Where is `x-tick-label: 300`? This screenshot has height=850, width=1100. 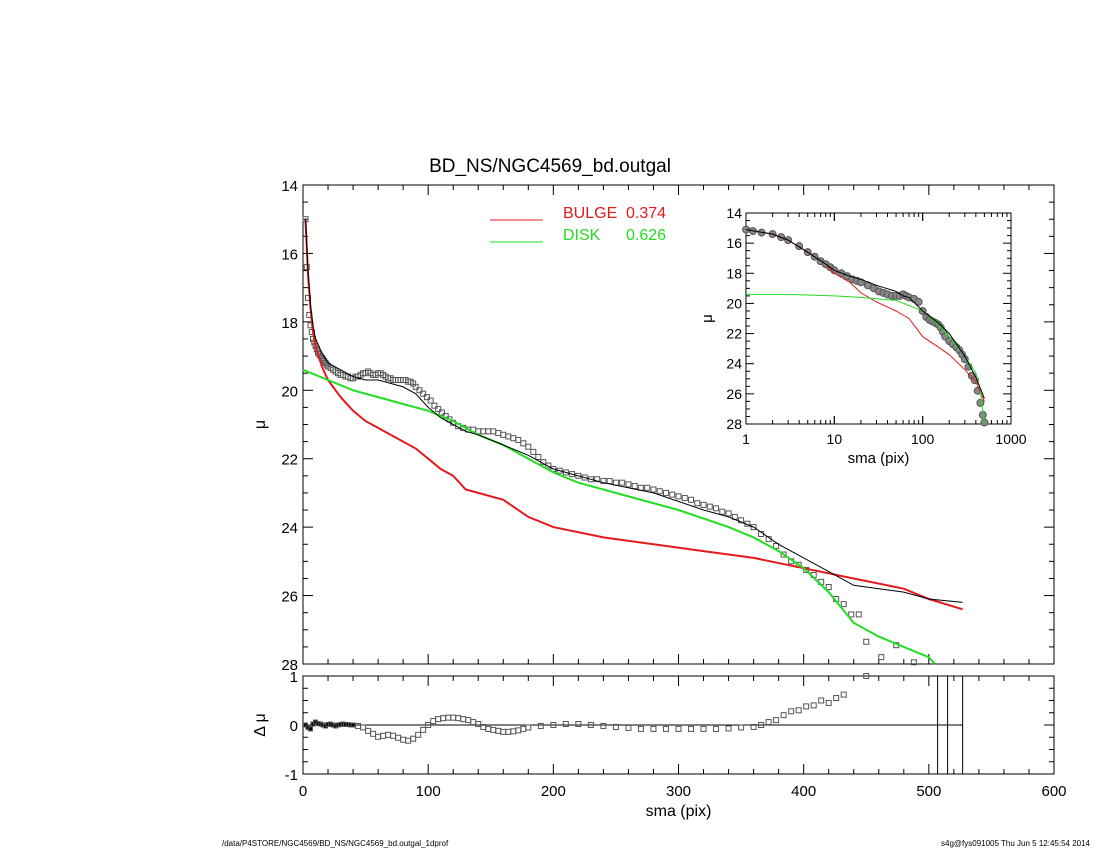
x-tick-label: 300 is located at coordinates (678, 791).